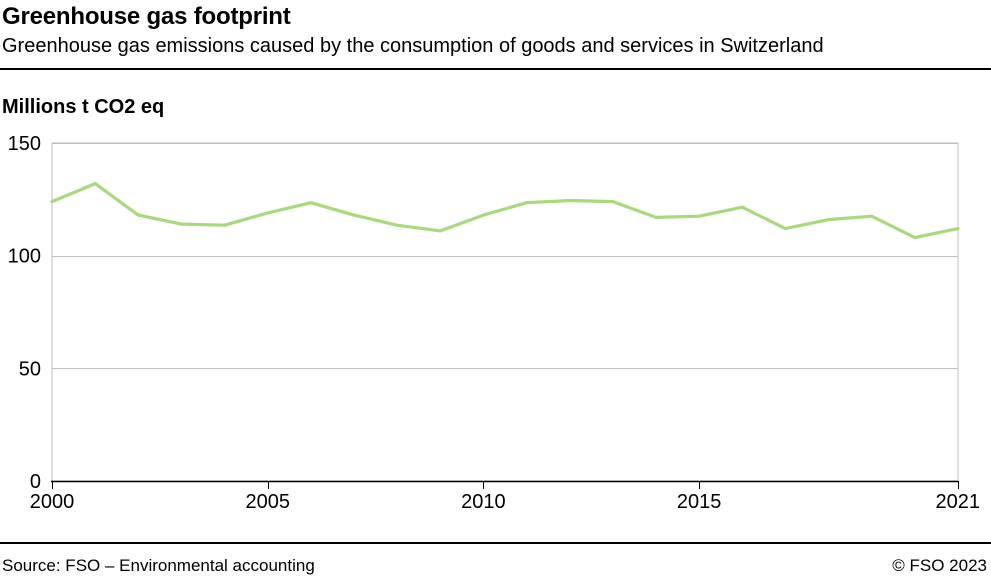 The width and height of the screenshot is (991, 580). I want to click on x-tick-label-2015: 2015, so click(699, 502).